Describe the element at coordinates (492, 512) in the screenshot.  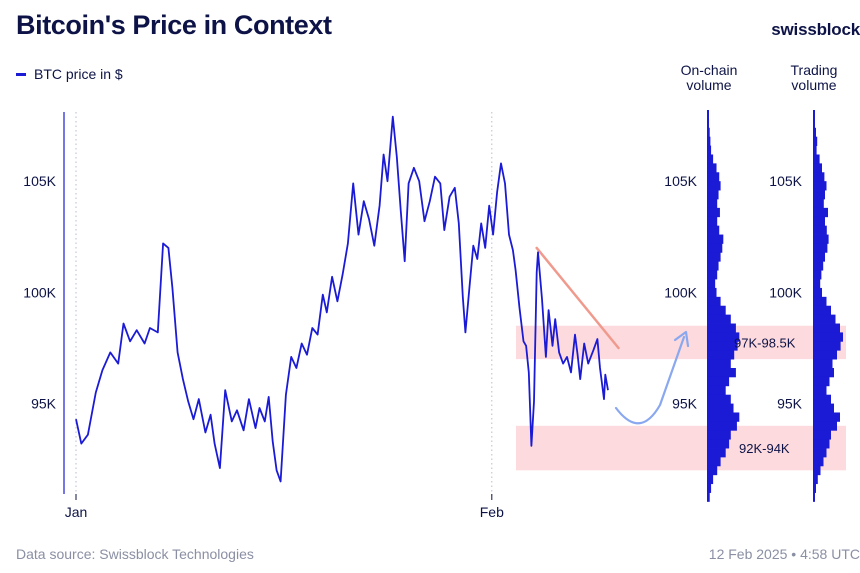
I see `x-tick-label-1: Feb` at that location.